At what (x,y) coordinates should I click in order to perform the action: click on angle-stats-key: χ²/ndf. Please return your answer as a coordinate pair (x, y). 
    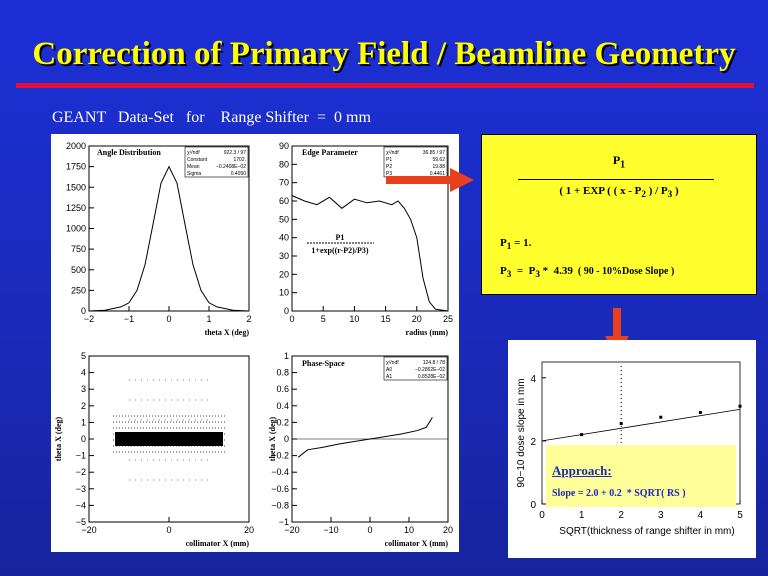
    Looking at the image, I should click on (193, 153).